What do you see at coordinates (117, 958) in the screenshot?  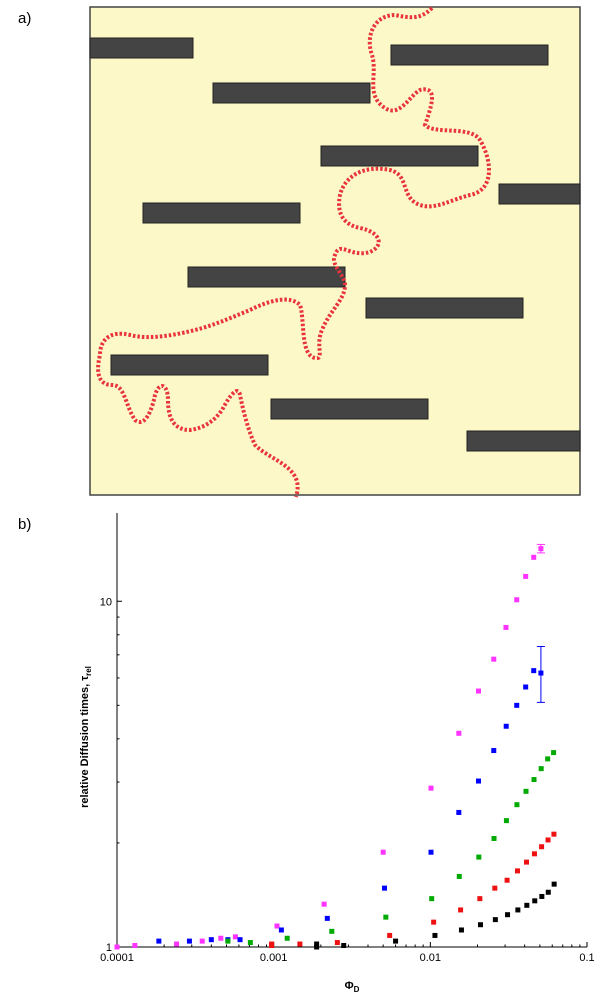 I see `x-tick-label: 0.0001` at bounding box center [117, 958].